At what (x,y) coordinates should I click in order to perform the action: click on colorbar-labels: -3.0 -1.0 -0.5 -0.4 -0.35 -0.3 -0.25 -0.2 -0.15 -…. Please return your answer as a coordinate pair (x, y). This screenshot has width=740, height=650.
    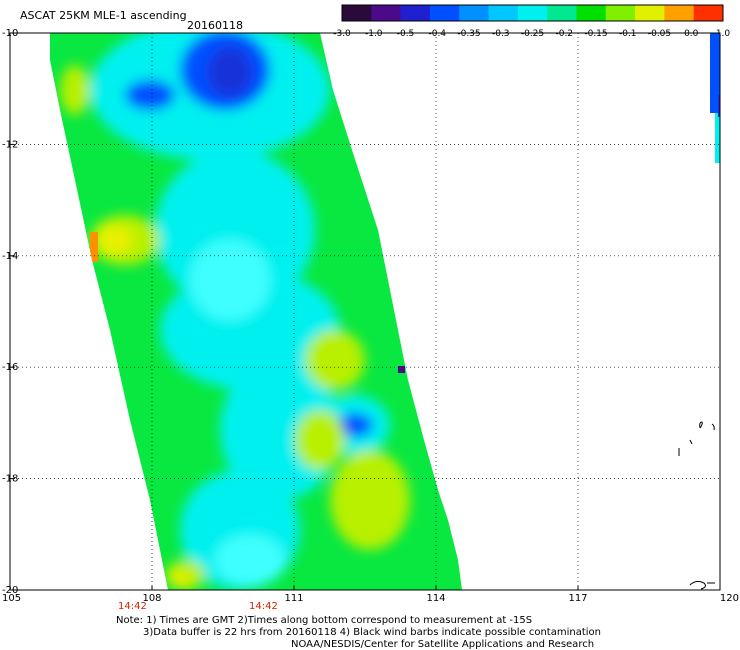
    Looking at the image, I should click on (531, 34).